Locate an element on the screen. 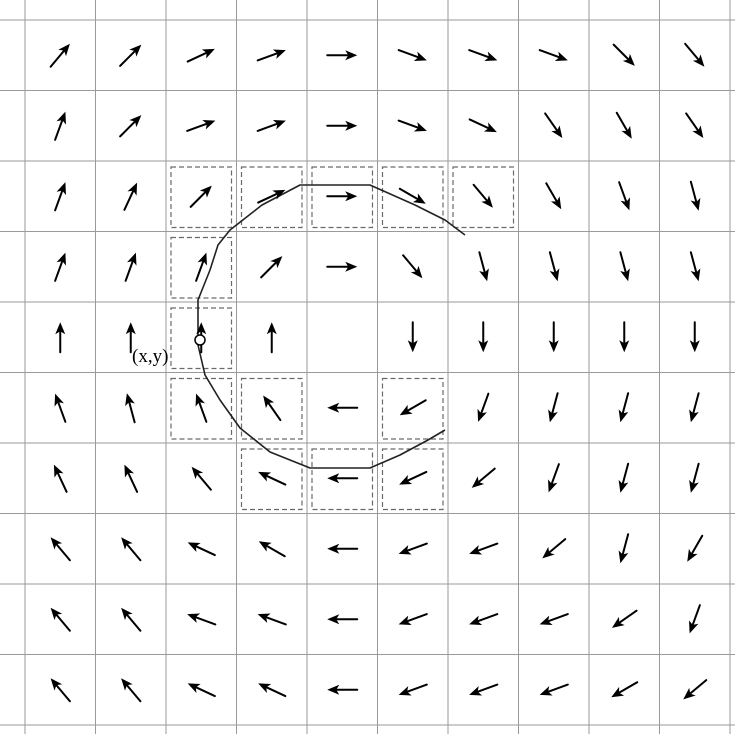  point-marker is located at coordinates (200, 340).